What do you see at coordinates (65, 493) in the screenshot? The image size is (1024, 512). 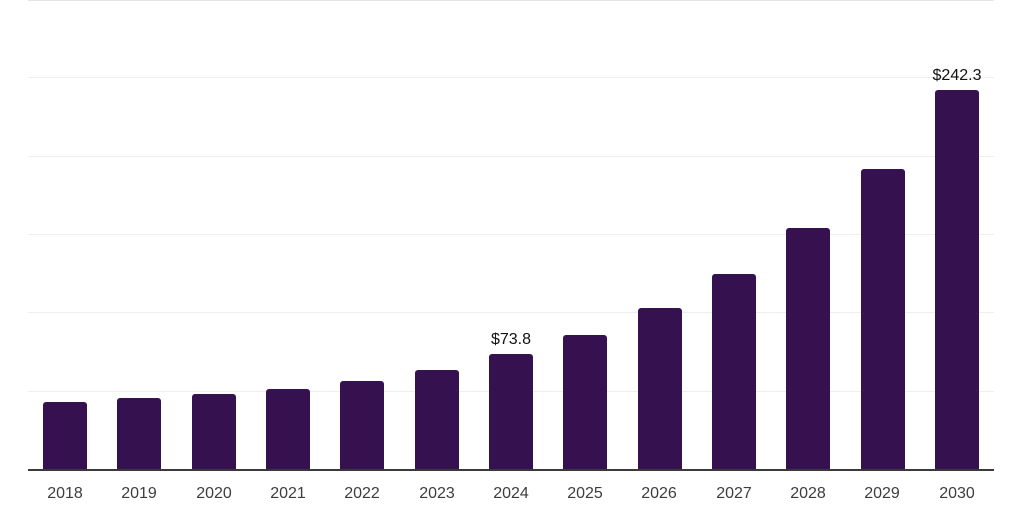 I see `x-tick-label-2018: 2018` at bounding box center [65, 493].